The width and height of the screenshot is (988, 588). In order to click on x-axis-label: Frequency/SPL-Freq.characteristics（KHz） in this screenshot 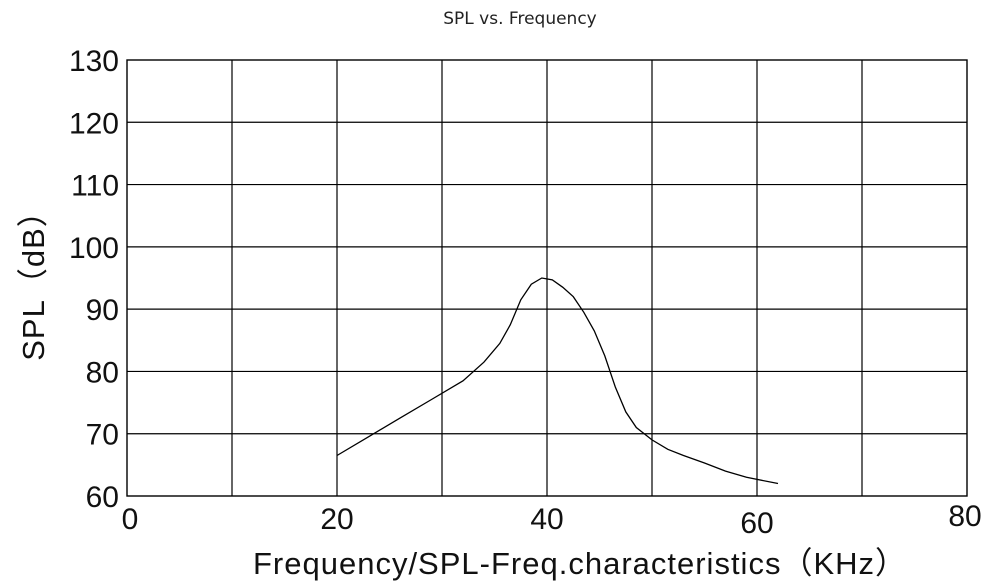, I will do `click(580, 563)`.